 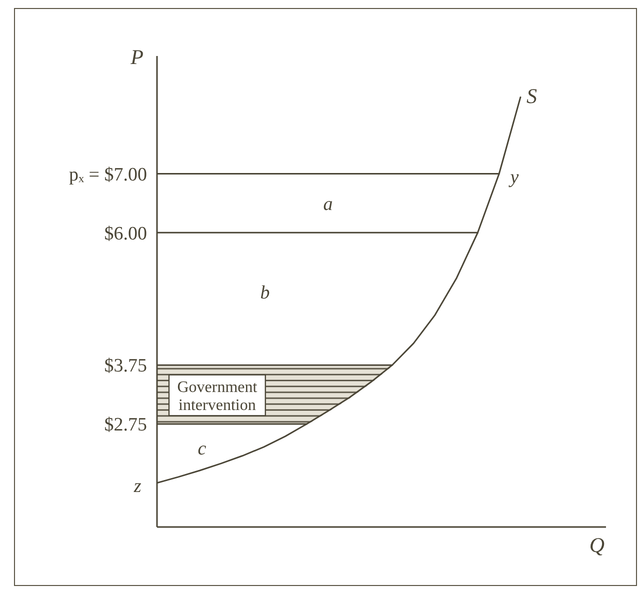 What do you see at coordinates (514, 177) in the screenshot?
I see `annotation: y` at bounding box center [514, 177].